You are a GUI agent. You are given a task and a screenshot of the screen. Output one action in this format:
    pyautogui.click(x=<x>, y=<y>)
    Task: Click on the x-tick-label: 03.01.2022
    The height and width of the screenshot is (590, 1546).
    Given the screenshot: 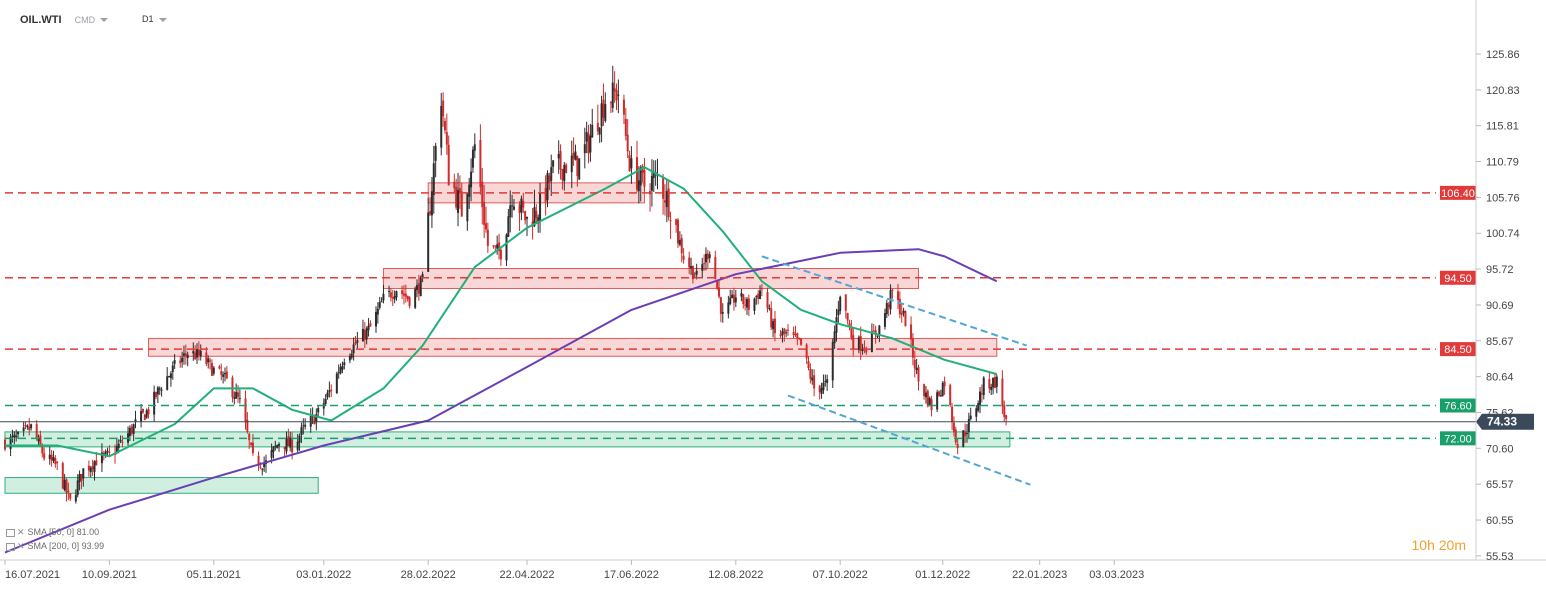 What is the action you would take?
    pyautogui.click(x=323, y=575)
    